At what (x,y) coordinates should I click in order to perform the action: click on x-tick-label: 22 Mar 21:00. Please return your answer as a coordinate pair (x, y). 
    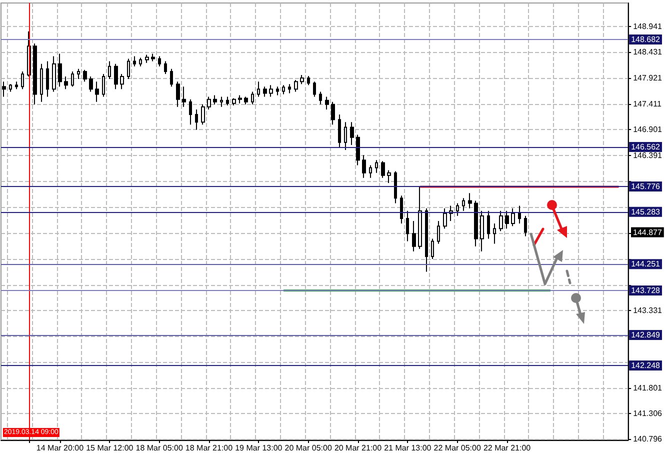
    Looking at the image, I should click on (507, 448).